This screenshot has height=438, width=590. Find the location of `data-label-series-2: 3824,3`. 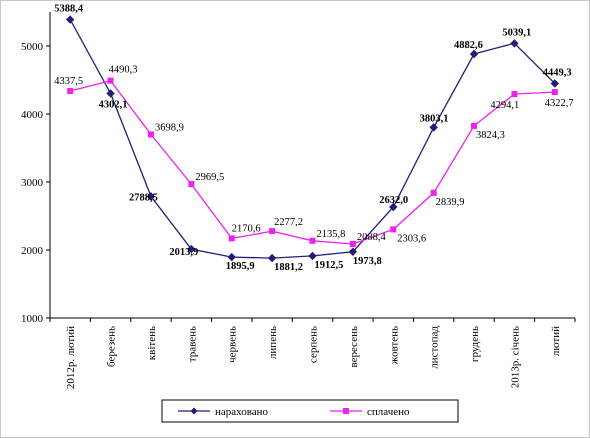

data-label-series-2: 3824,3 is located at coordinates (490, 135).